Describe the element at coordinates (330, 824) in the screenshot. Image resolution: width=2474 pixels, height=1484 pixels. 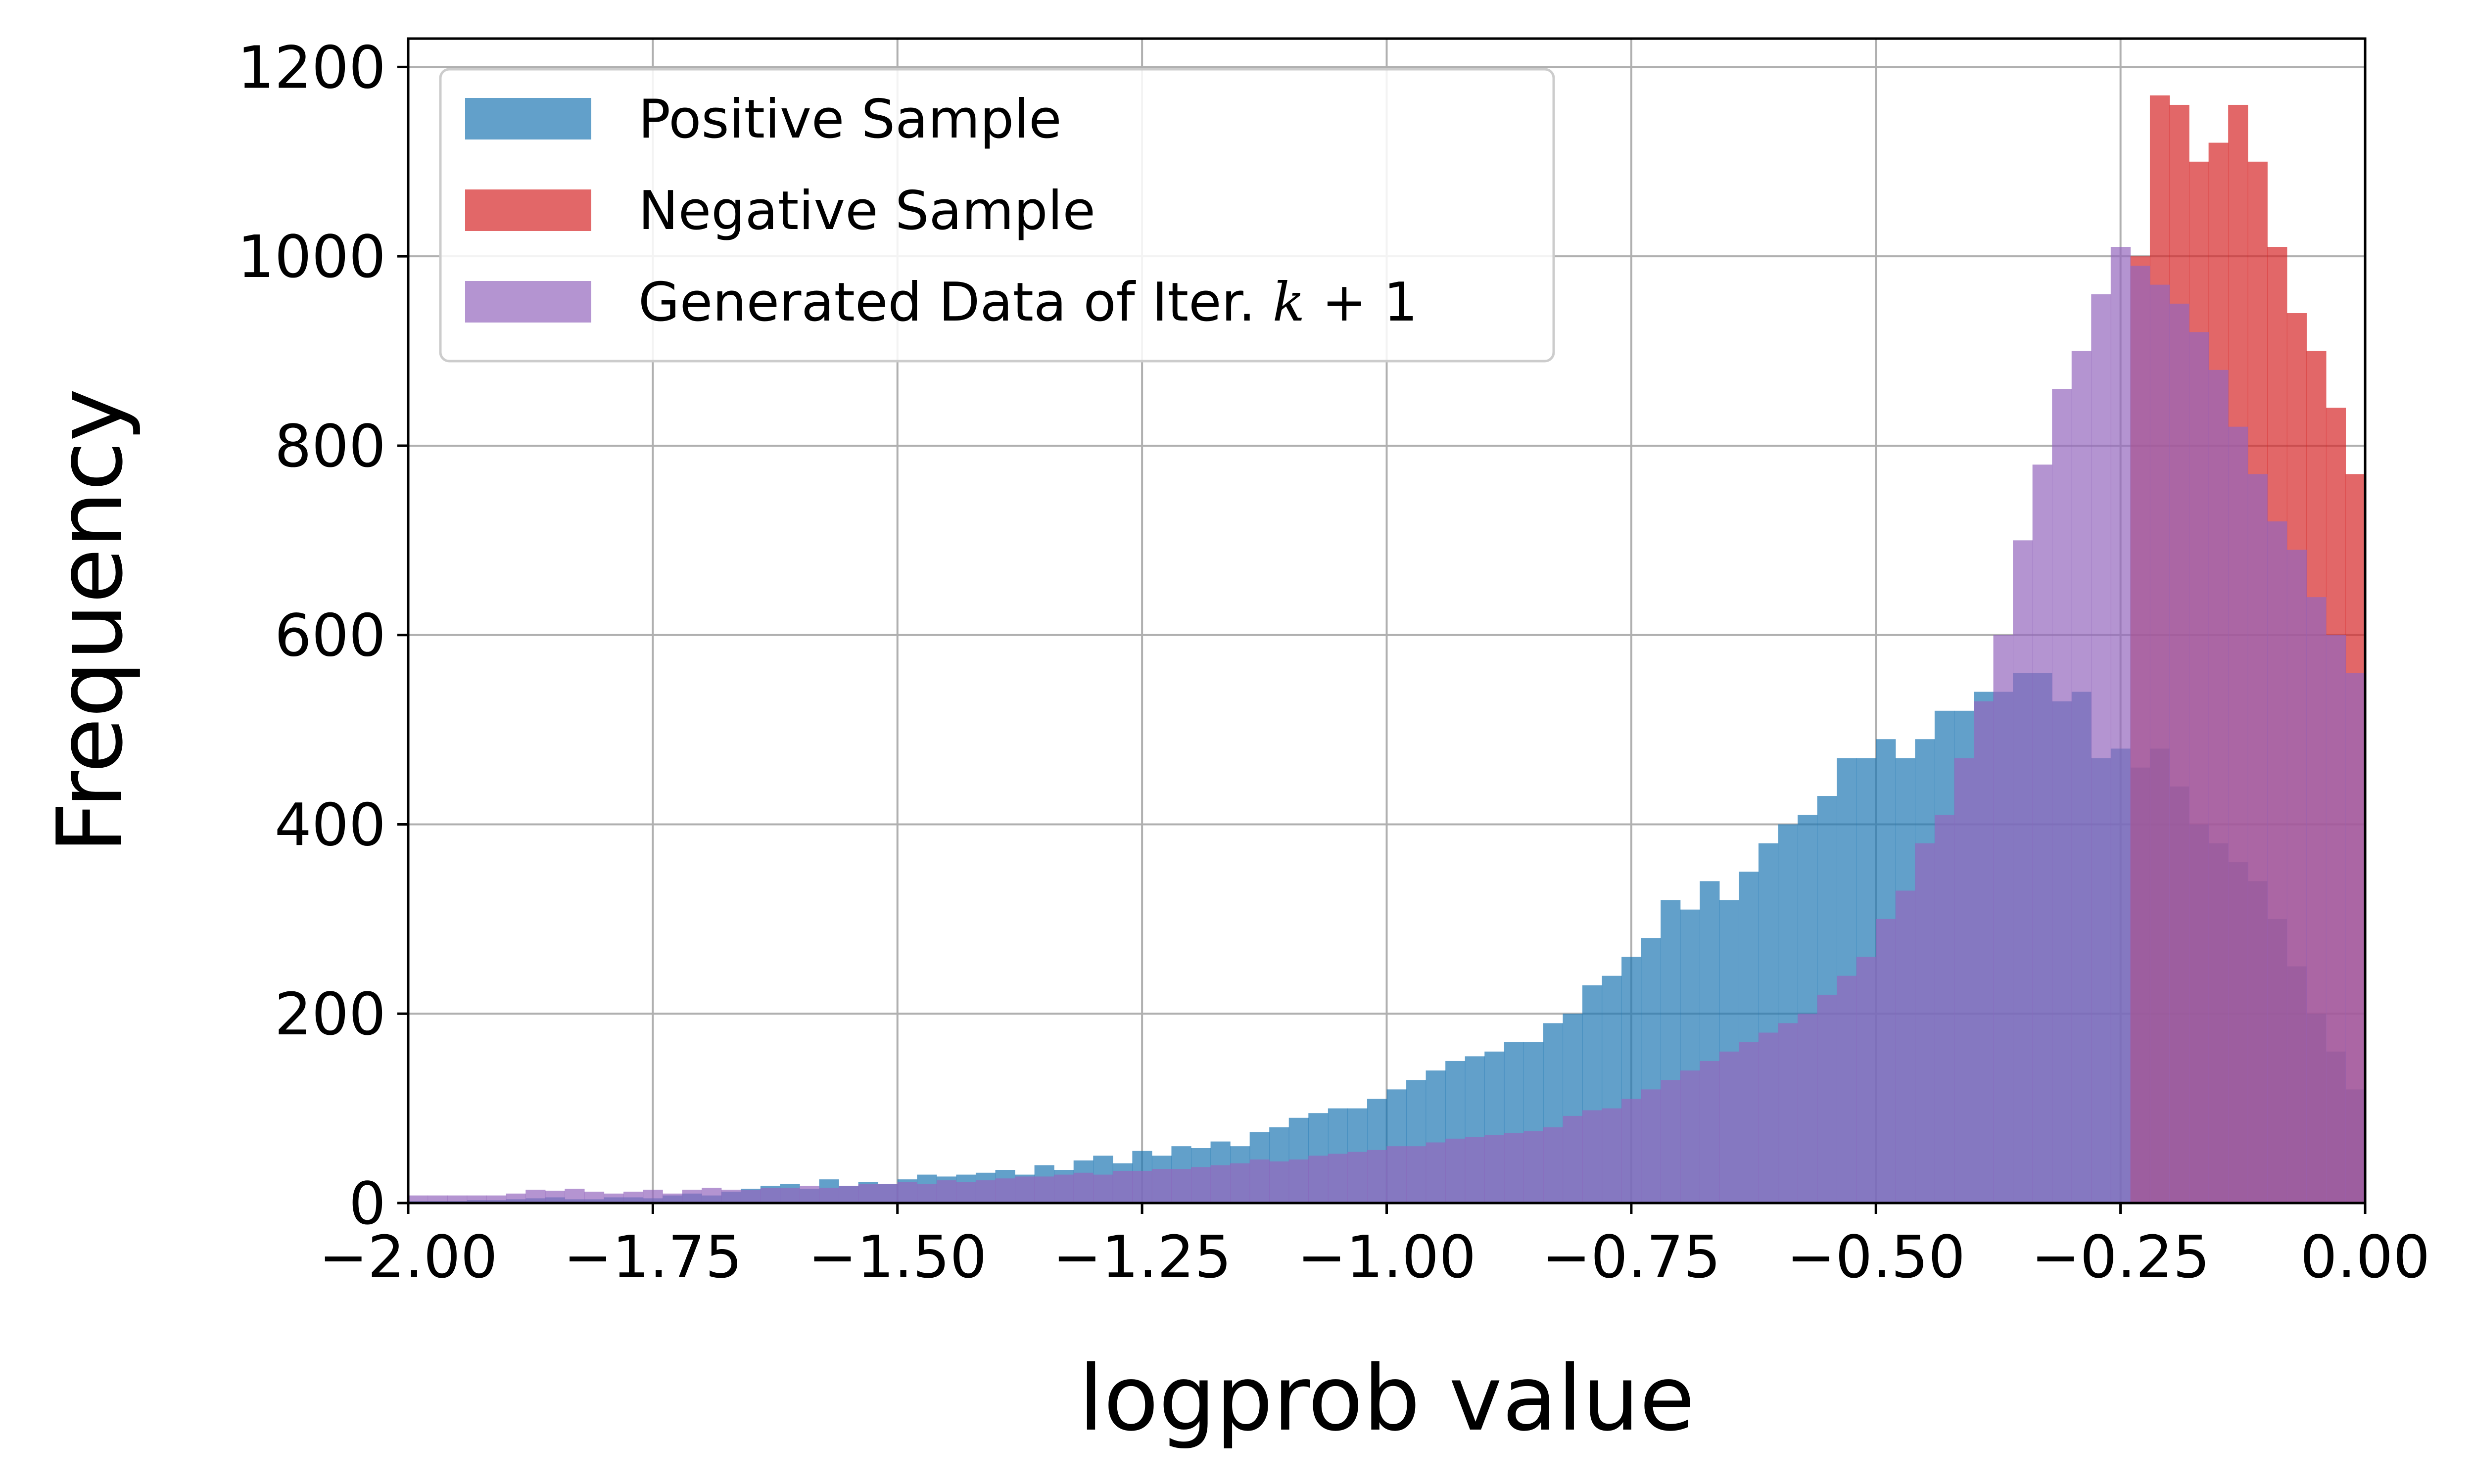
I see `y-tick-label: 400` at that location.